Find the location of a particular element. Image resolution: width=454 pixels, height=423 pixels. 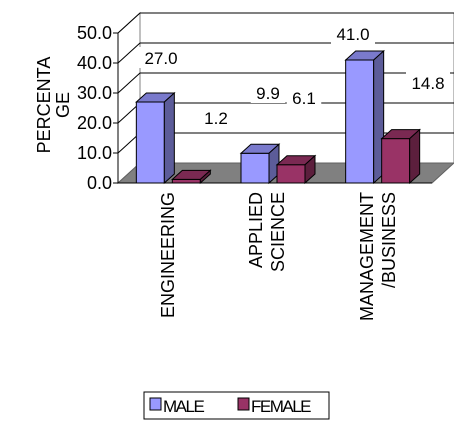

legend-swatch-male is located at coordinates (155, 404).